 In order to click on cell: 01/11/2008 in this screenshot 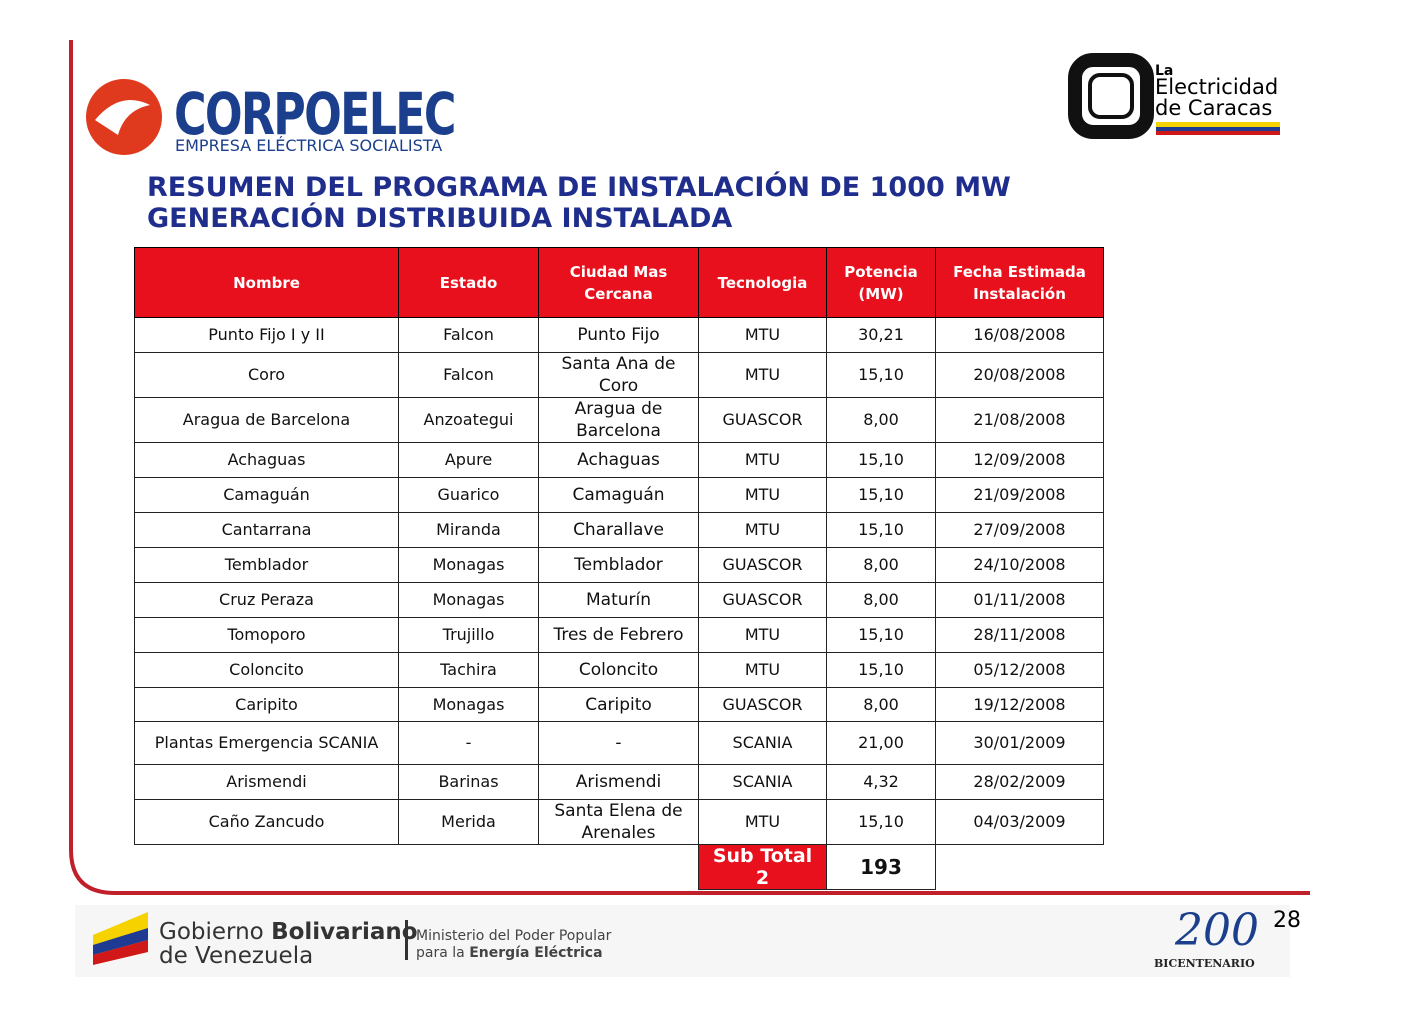, I will do `click(1019, 600)`.